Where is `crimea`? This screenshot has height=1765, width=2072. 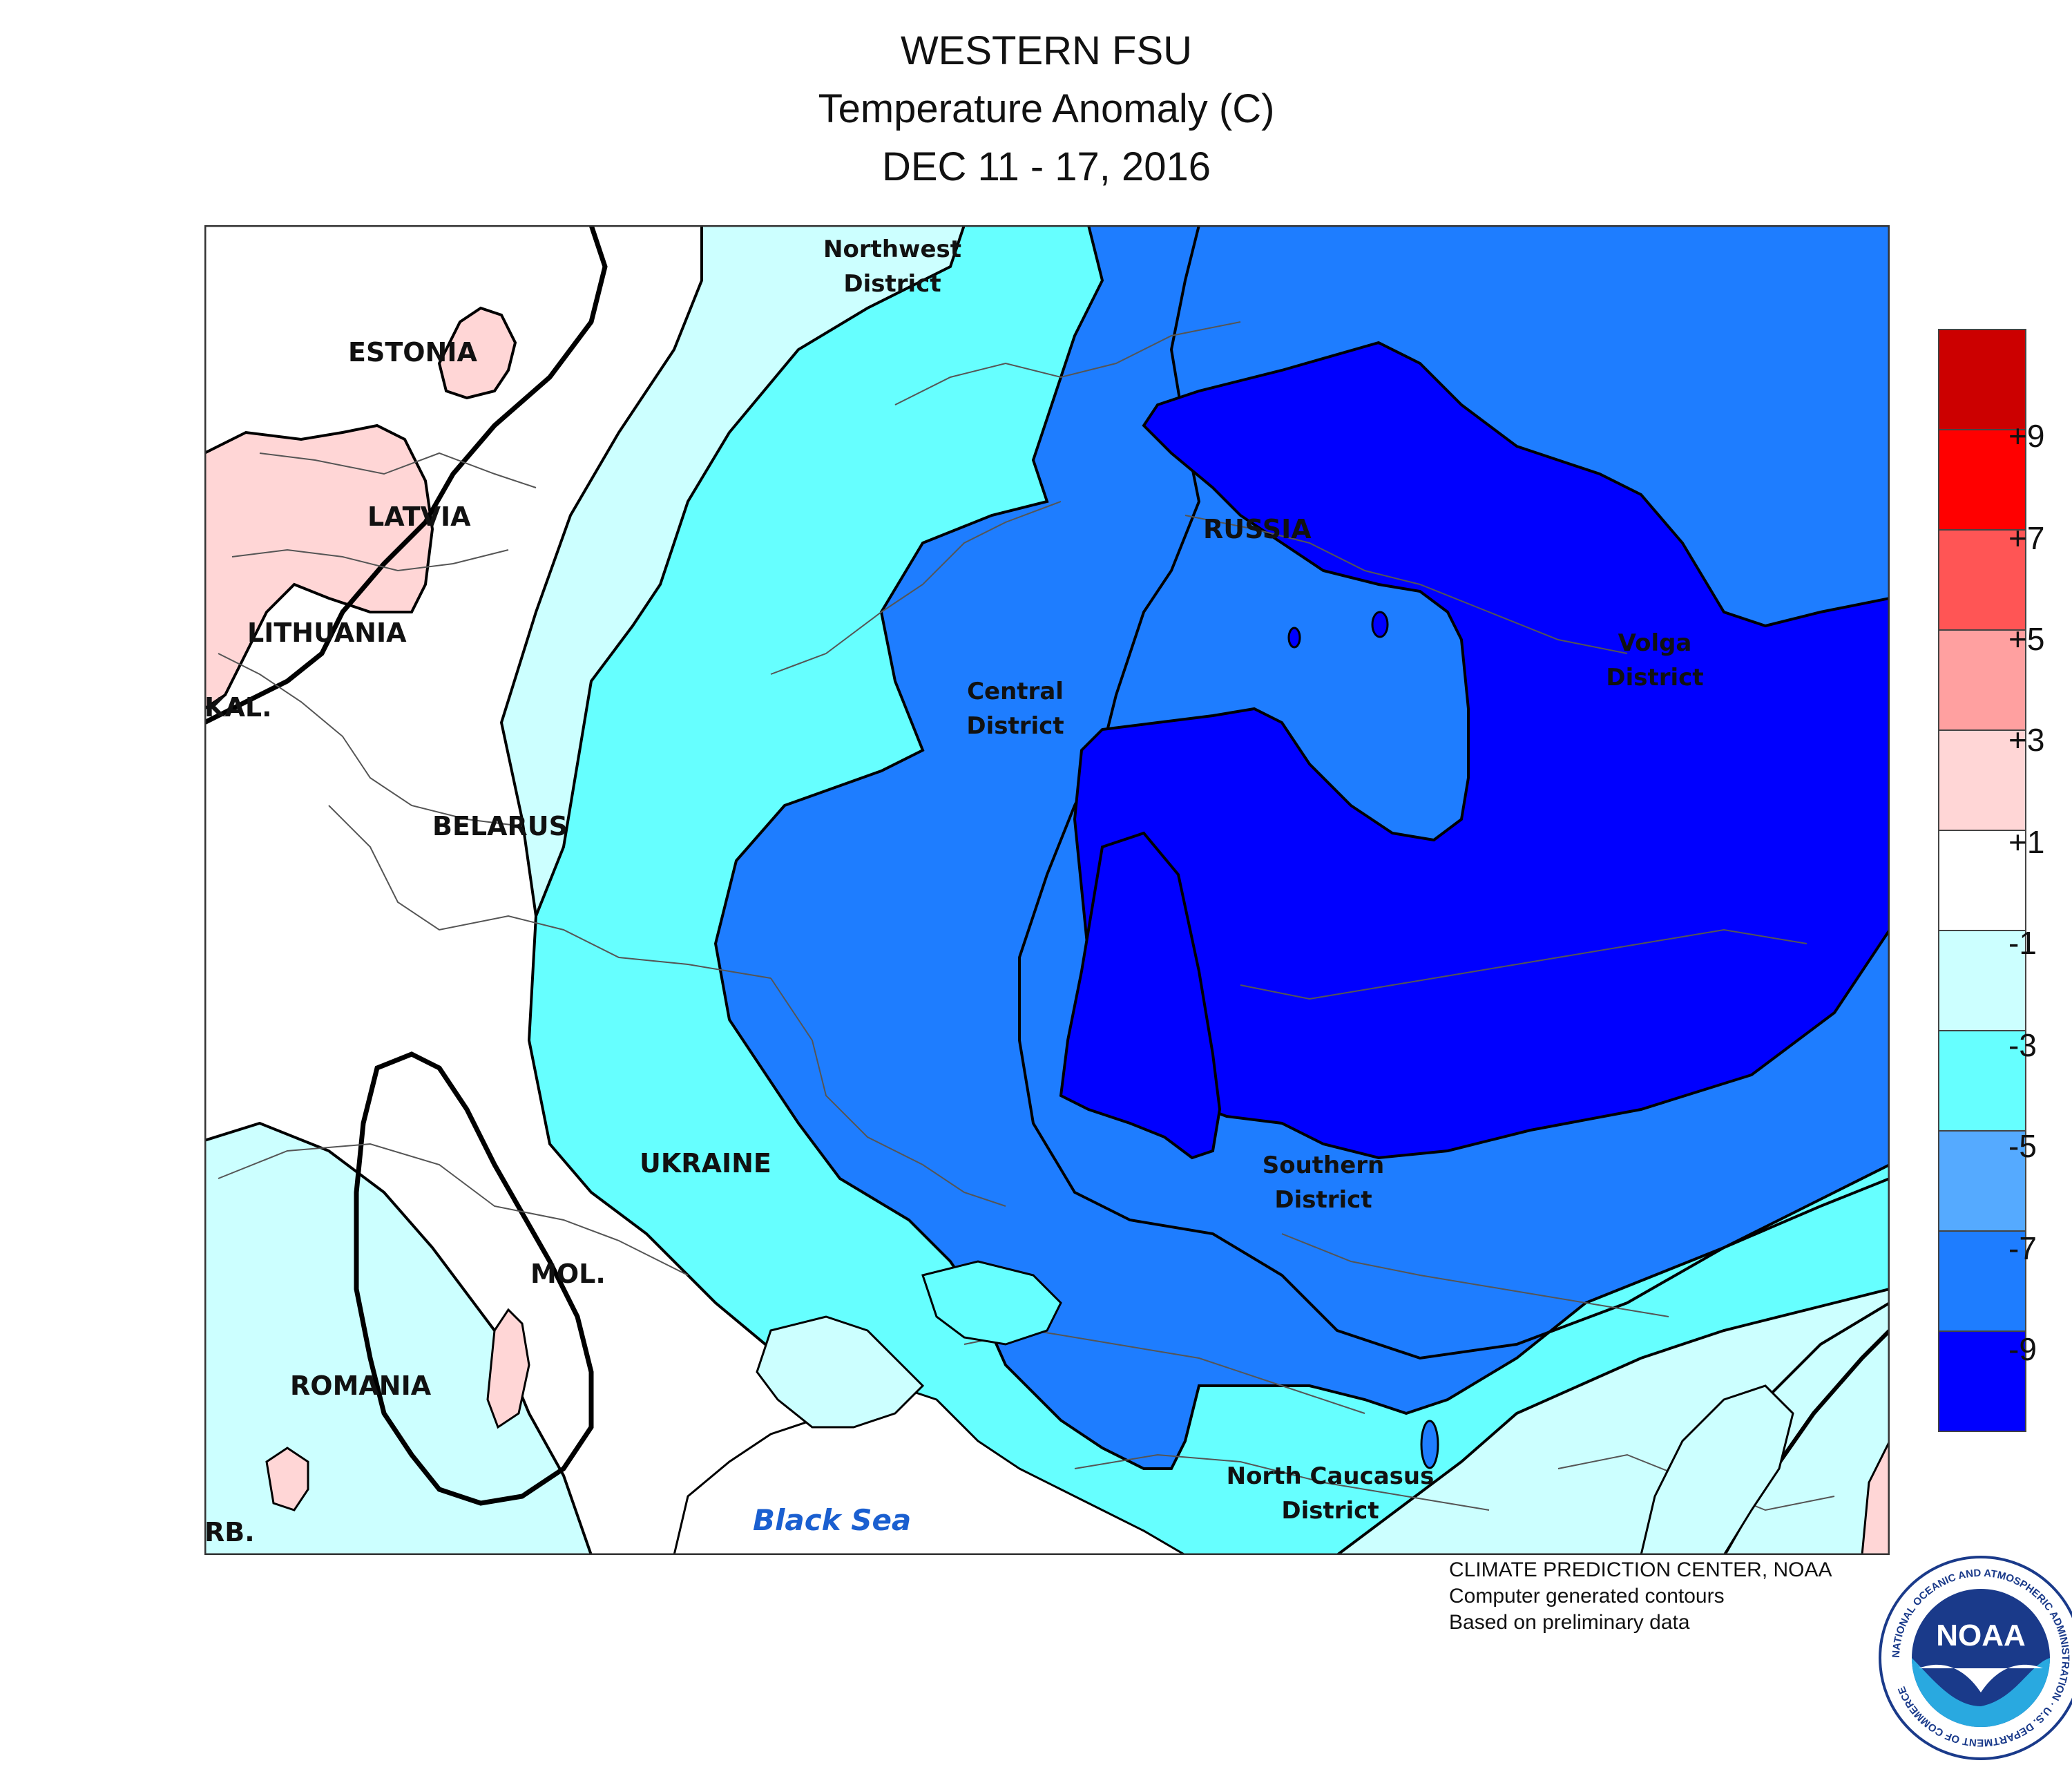
crimea is located at coordinates (840, 1372).